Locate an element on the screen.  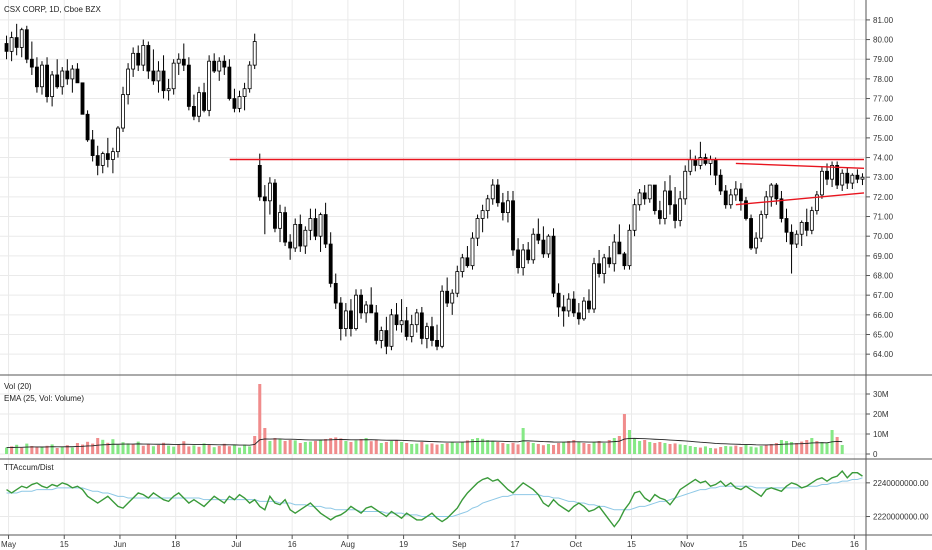
volume-pane is located at coordinates (424, 419).